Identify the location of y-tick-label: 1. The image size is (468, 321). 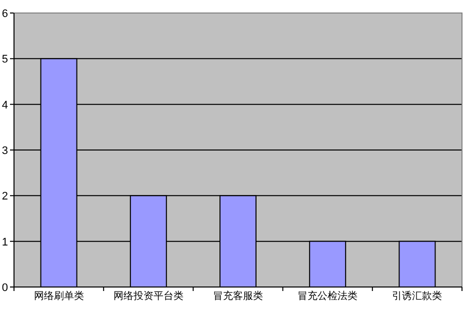
(5, 242).